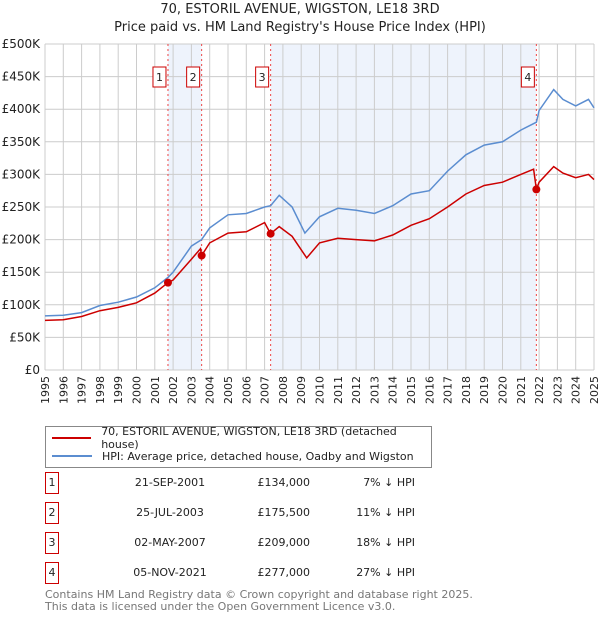 This screenshot has height=620, width=600. What do you see at coordinates (246, 390) in the screenshot?
I see `x-tick-label: 2006` at bounding box center [246, 390].